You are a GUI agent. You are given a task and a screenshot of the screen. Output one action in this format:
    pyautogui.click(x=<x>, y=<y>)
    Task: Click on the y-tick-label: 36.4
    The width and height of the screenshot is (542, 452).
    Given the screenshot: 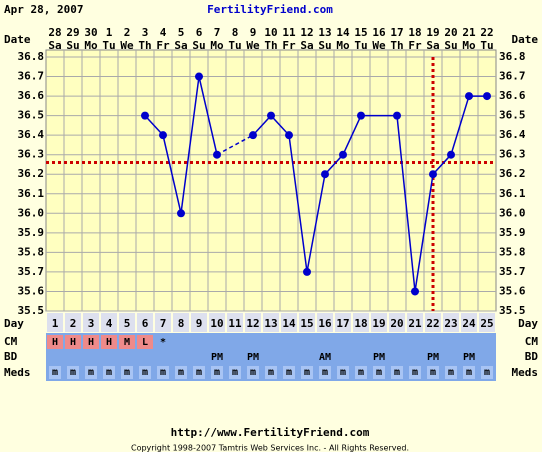 What is the action you would take?
    pyautogui.click(x=31, y=134)
    